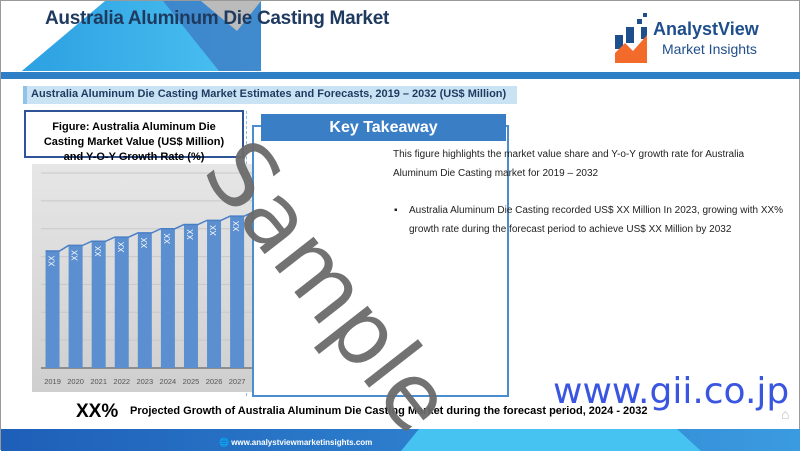 This screenshot has height=452, width=800. I want to click on logo-icon, so click(631, 38).